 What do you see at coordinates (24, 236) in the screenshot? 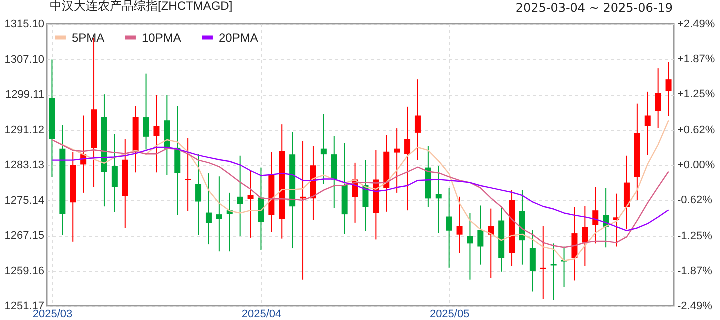
I see `y-tick-label: 1267.15` at bounding box center [24, 236].